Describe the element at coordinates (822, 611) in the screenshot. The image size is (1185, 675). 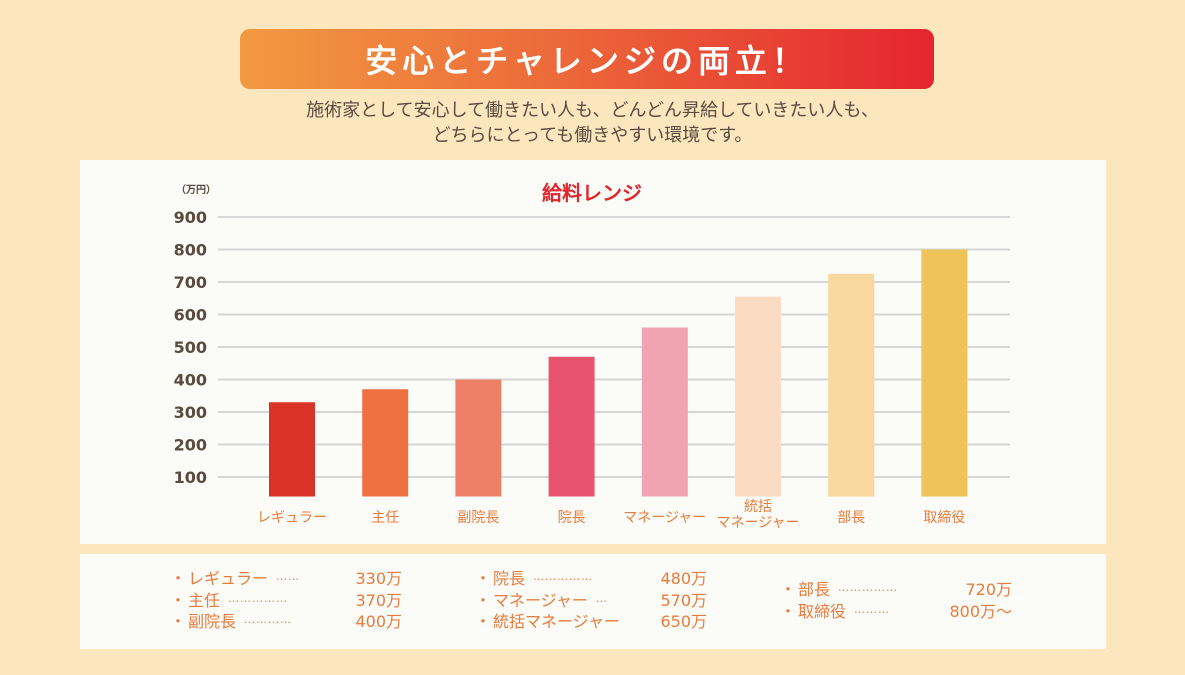
I see `position-name: 取締役` at that location.